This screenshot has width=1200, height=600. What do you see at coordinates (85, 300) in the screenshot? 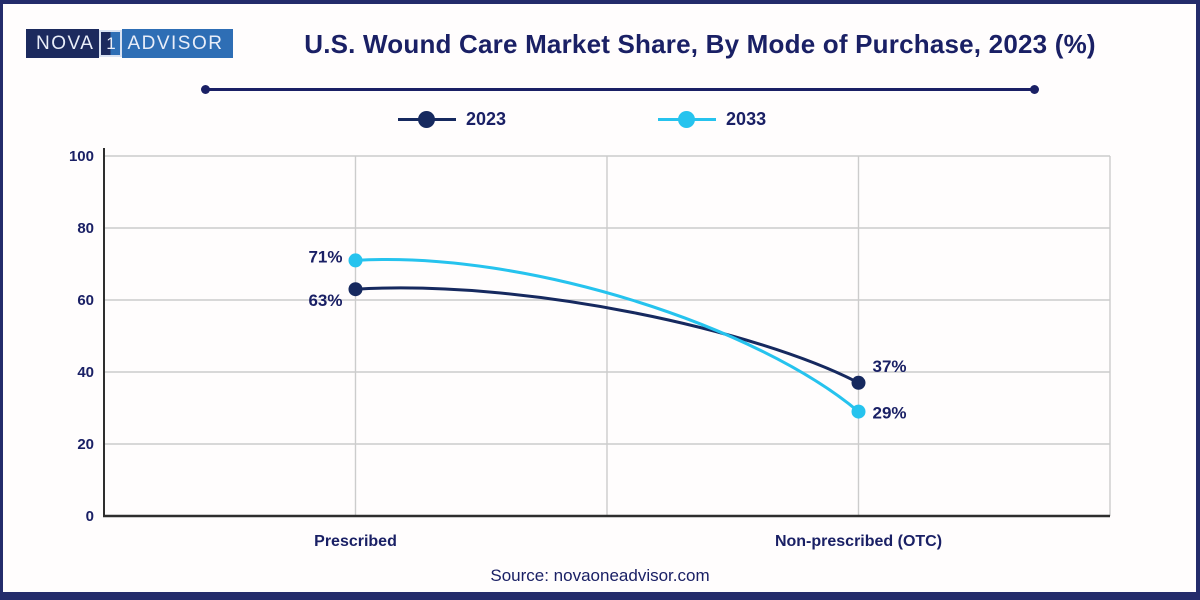
I see `y-tick-label-60: 60` at bounding box center [85, 300].